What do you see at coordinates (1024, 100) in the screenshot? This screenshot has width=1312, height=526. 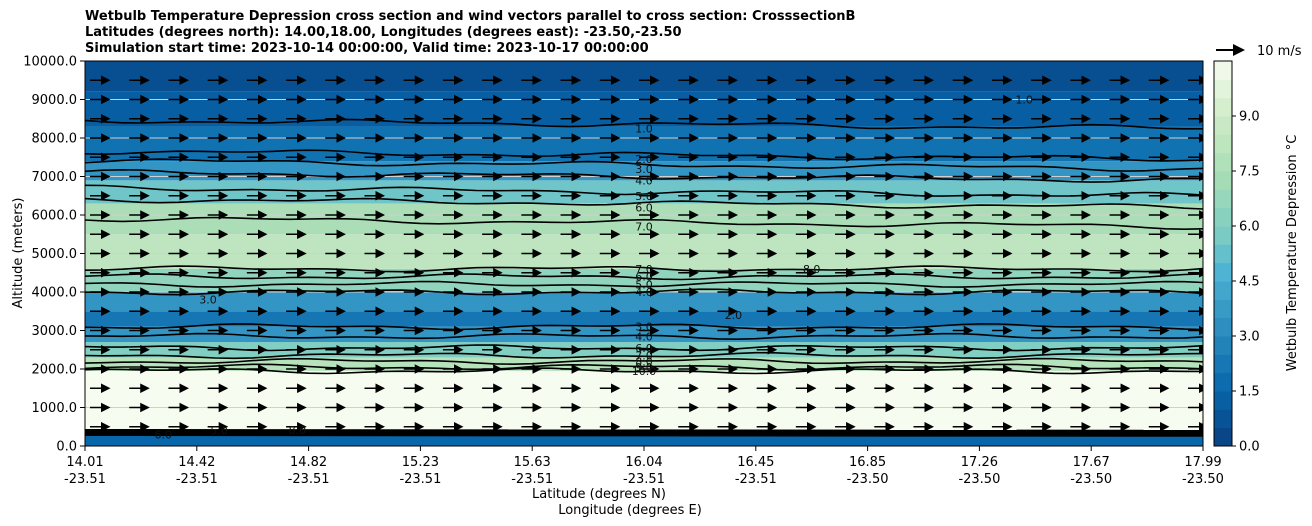 I see `contour-label-0: 1.0` at bounding box center [1024, 100].